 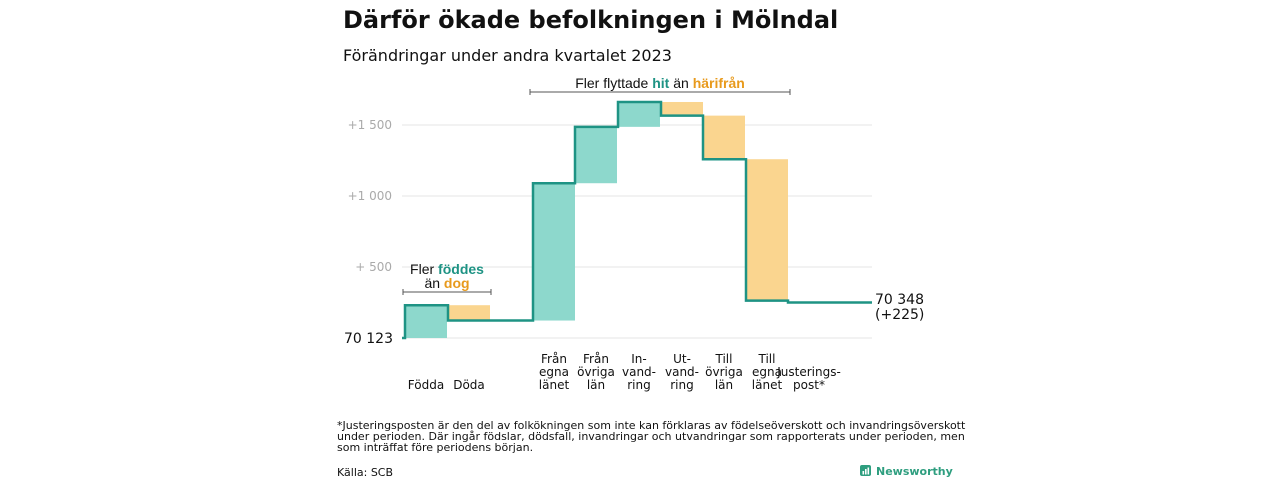 What do you see at coordinates (435, 447) in the screenshot?
I see `footnote-line-3: som inträffat före periodens början.` at bounding box center [435, 447].